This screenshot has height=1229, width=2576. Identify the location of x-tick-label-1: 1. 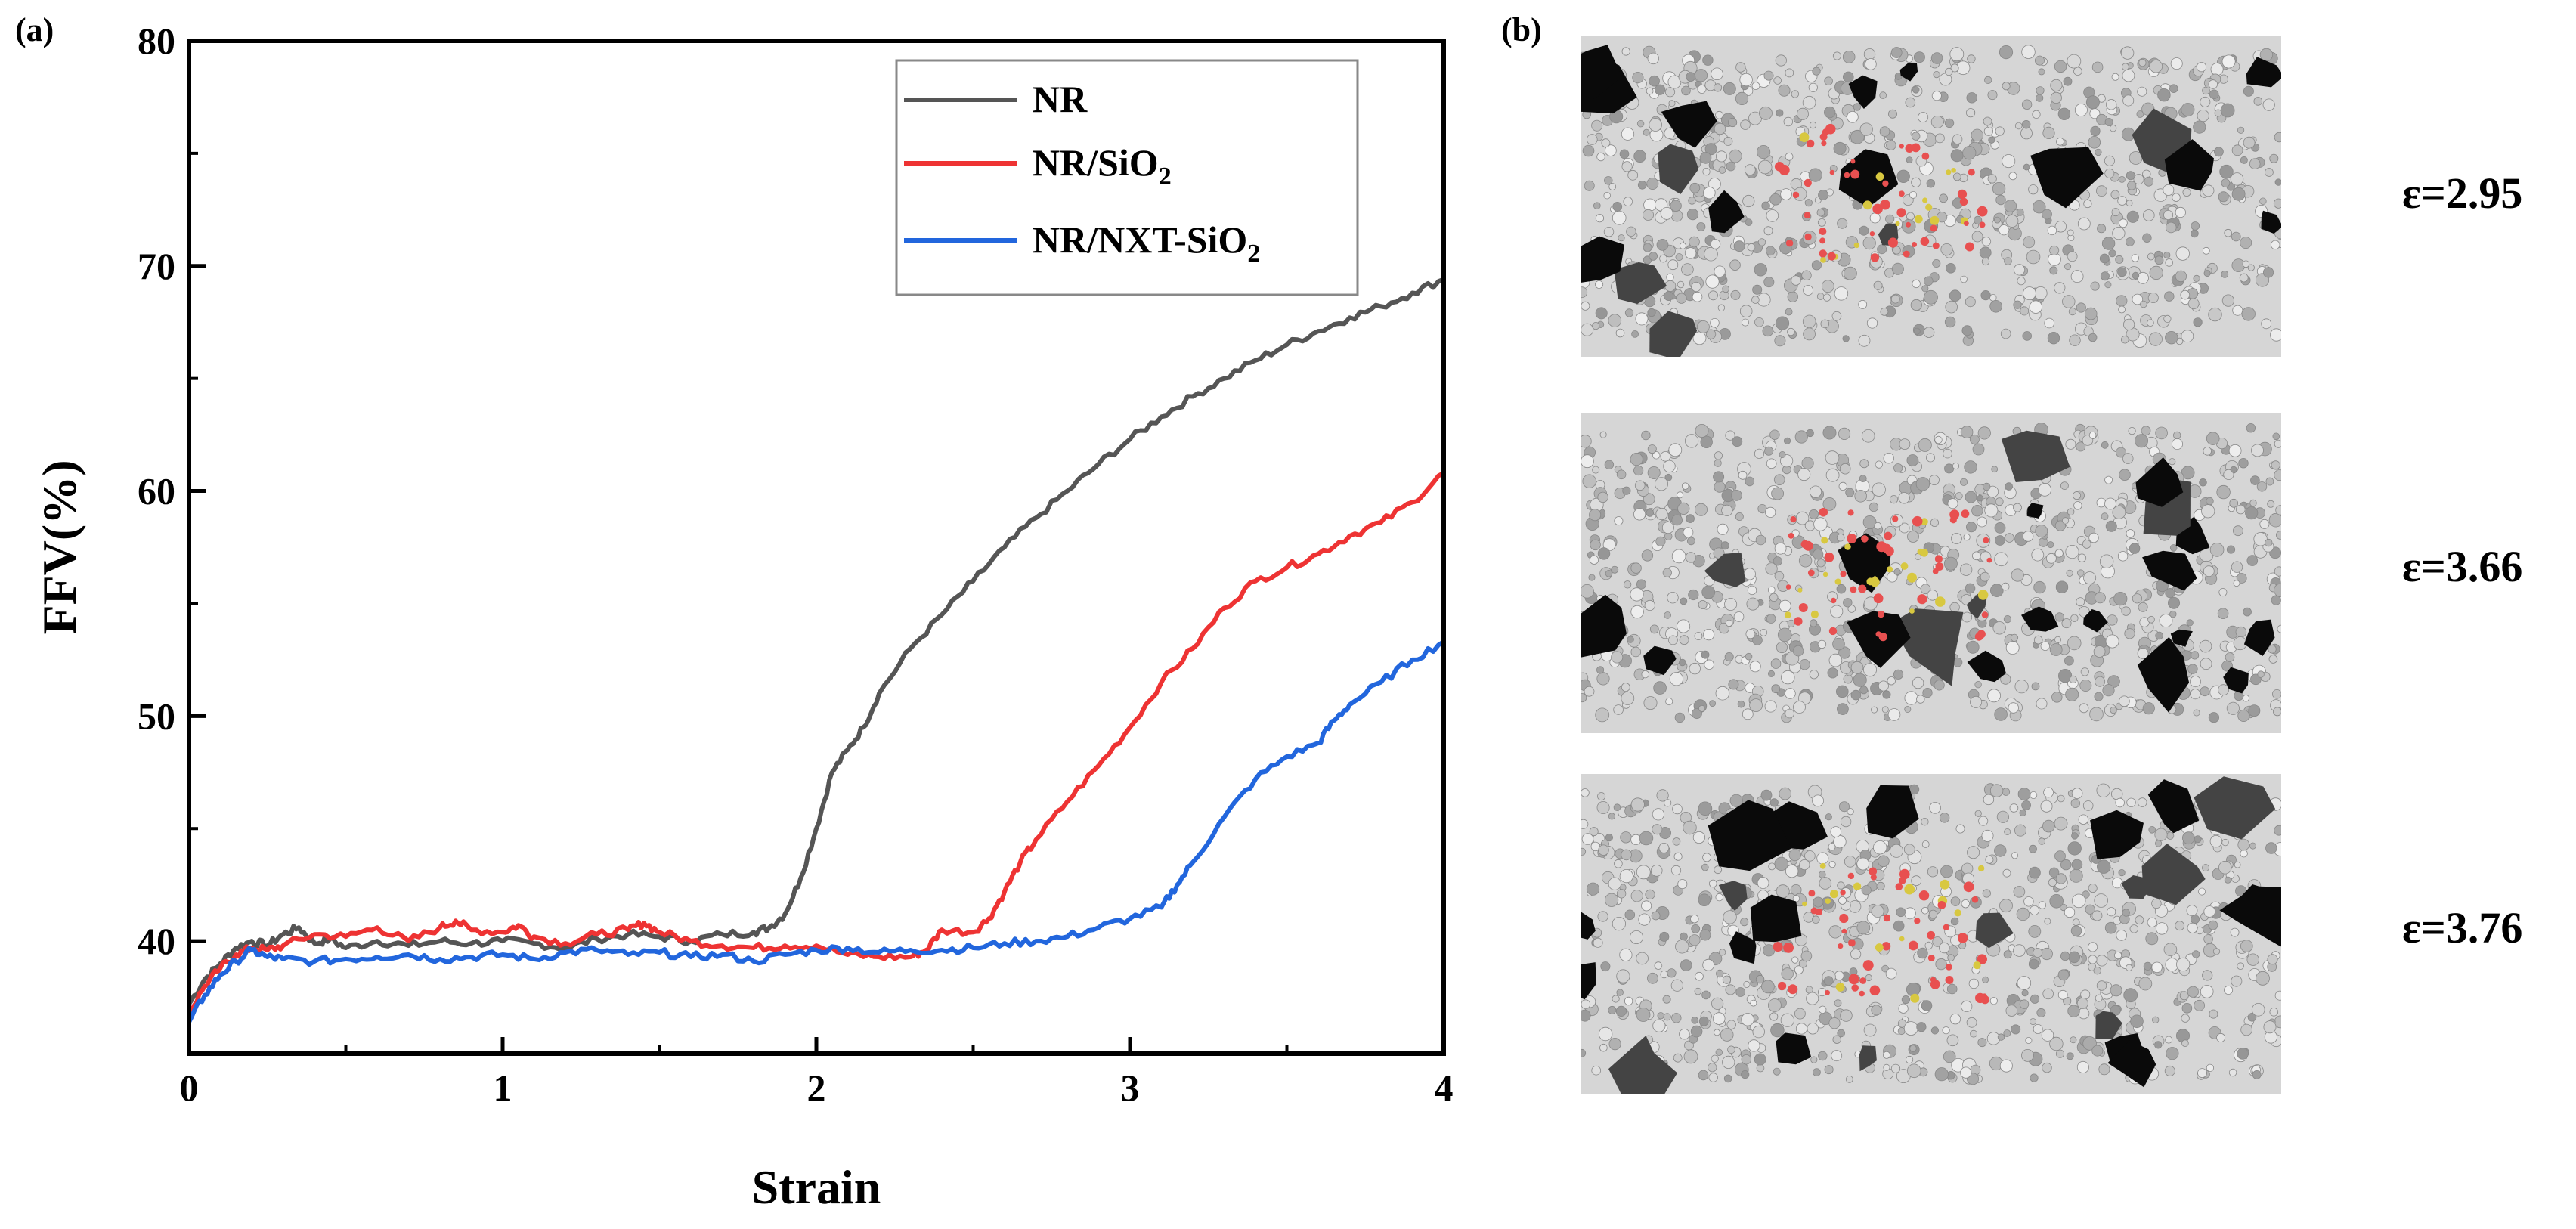
(503, 1087).